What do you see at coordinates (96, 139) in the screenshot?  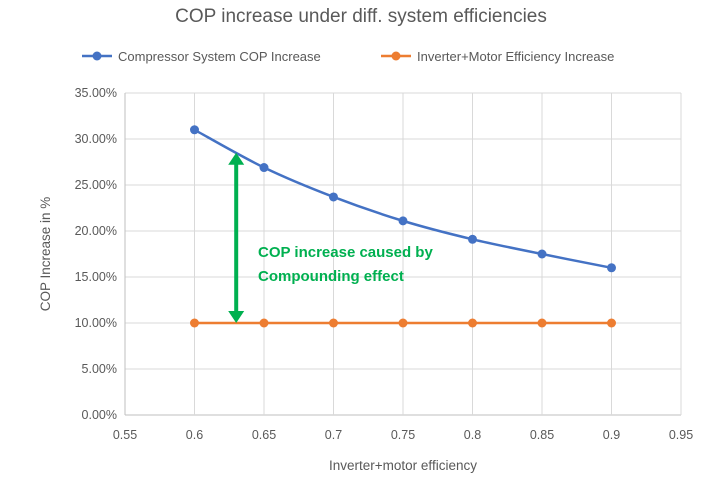 I see `y-tick-label: 30.00%` at bounding box center [96, 139].